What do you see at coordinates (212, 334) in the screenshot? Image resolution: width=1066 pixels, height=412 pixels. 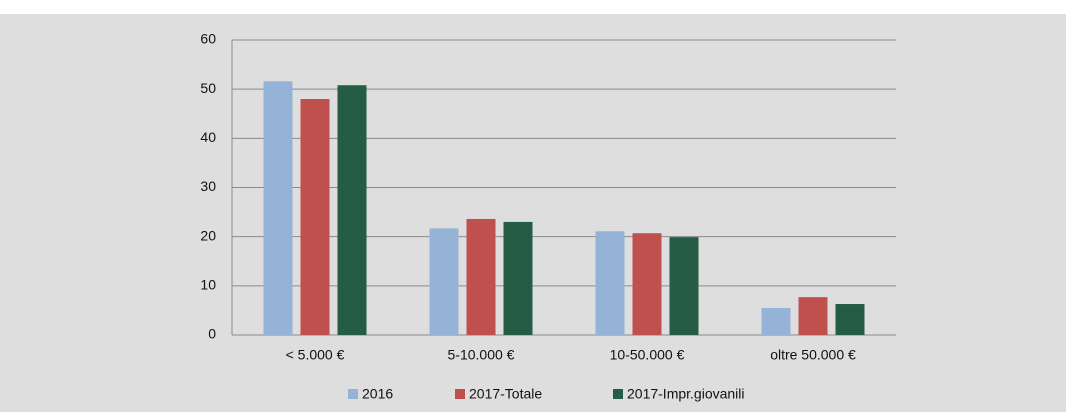 I see `y-tick-label: 0` at bounding box center [212, 334].